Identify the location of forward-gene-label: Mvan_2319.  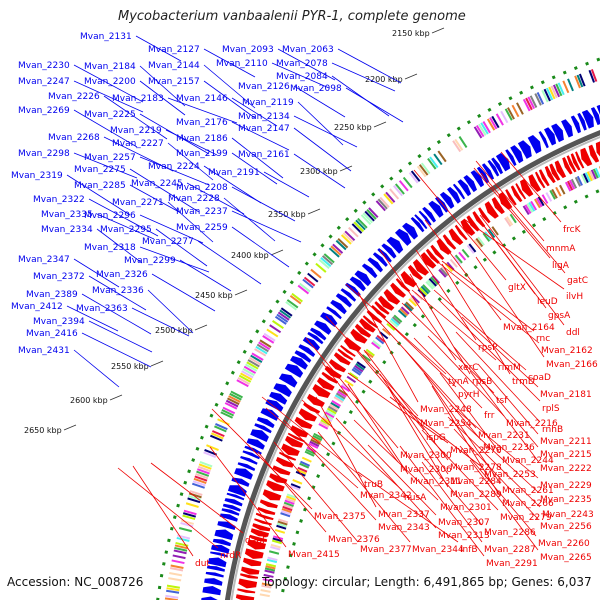
(37, 176).